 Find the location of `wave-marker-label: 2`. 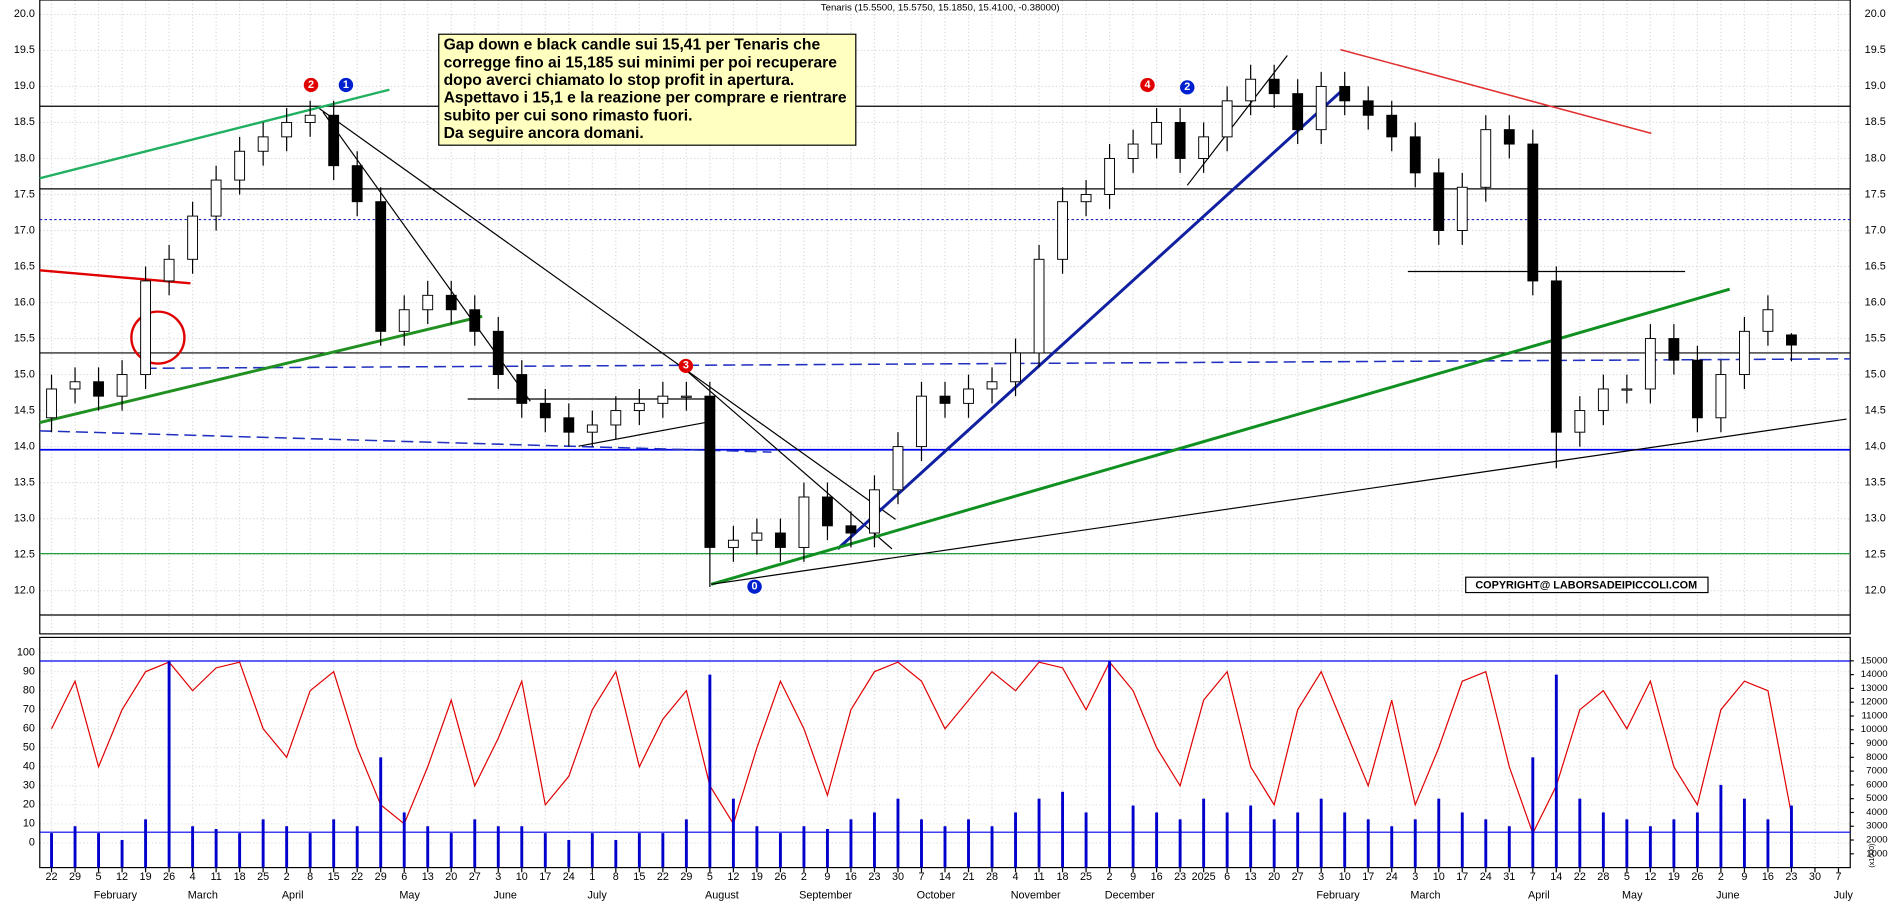

wave-marker-label: 2 is located at coordinates (311, 85).